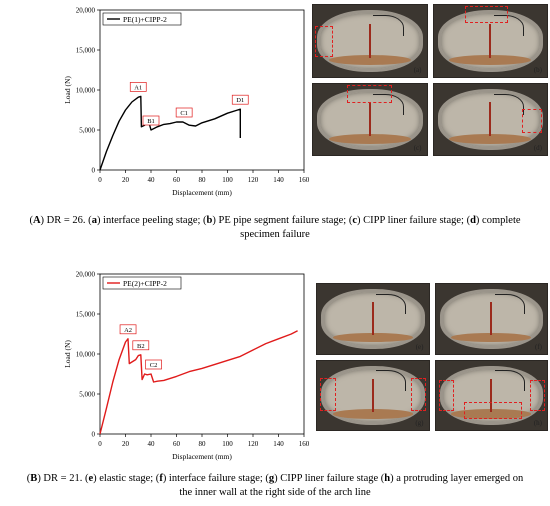 This screenshot has height=506, width=550. Describe the element at coordinates (537, 148) in the screenshot. I see `photo-label: (d)` at that location.